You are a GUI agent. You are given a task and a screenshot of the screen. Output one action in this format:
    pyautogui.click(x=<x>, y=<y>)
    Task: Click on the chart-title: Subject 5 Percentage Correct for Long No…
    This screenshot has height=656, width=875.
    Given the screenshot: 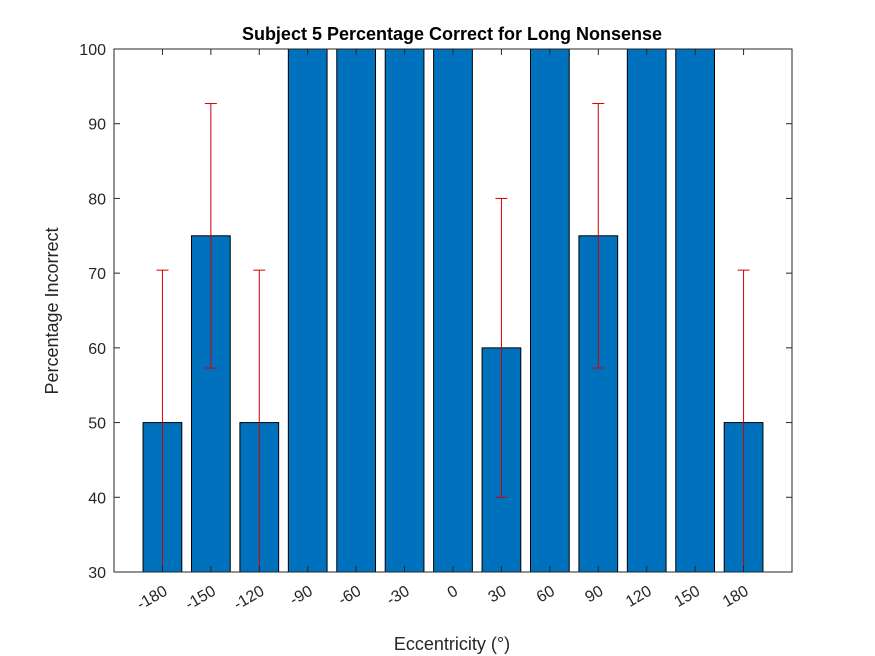 What is the action you would take?
    pyautogui.click(x=452, y=34)
    